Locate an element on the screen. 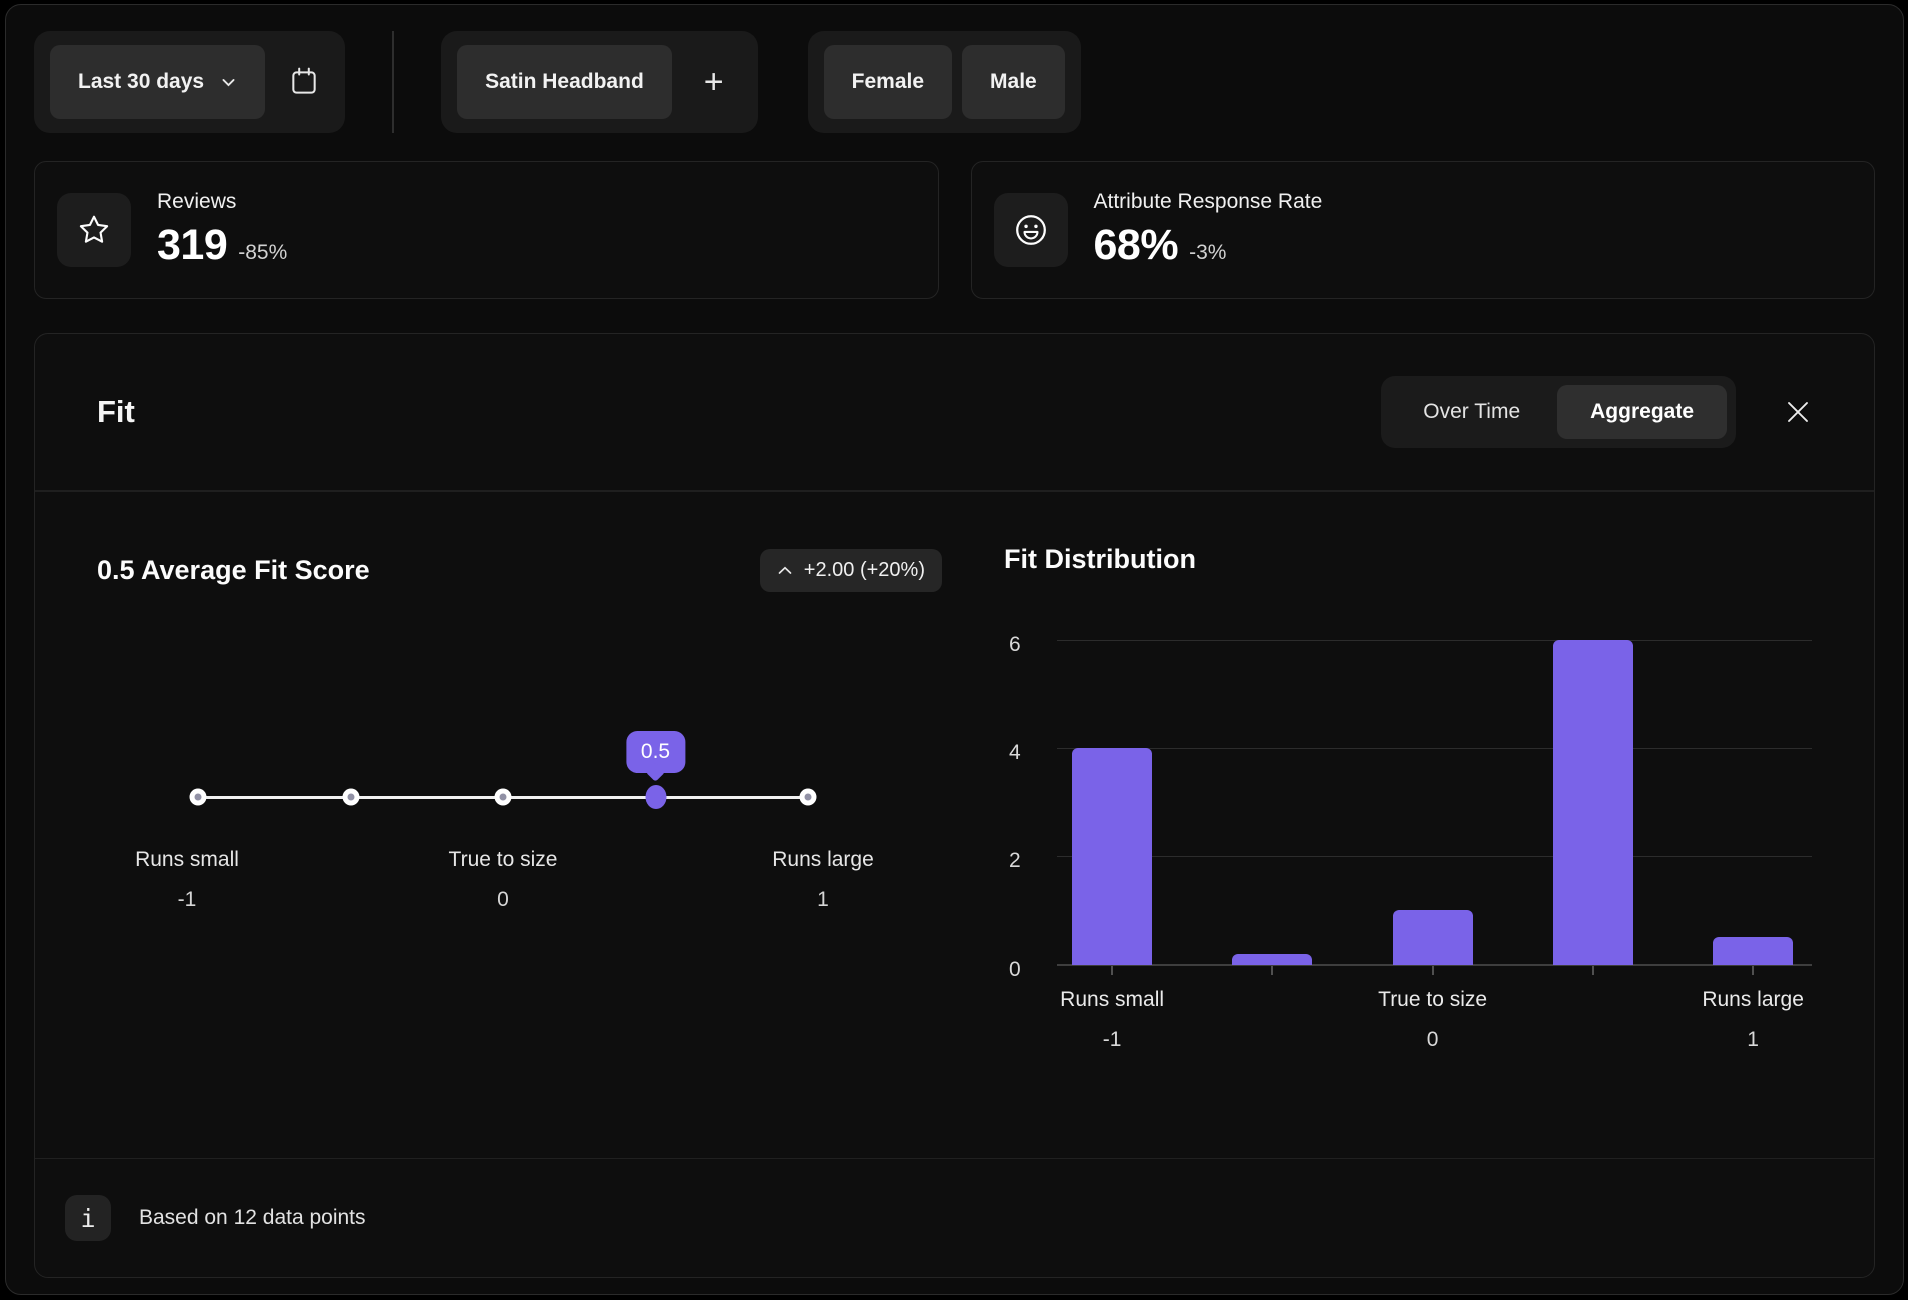  y-axis-label: 6 is located at coordinates (1015, 644).